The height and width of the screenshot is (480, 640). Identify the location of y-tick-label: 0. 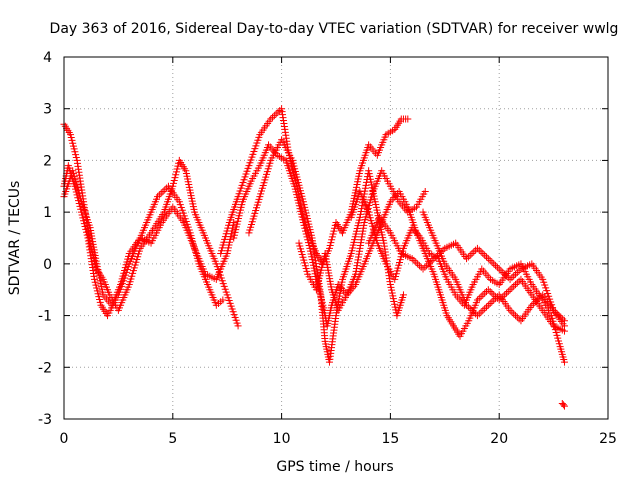
(47, 265).